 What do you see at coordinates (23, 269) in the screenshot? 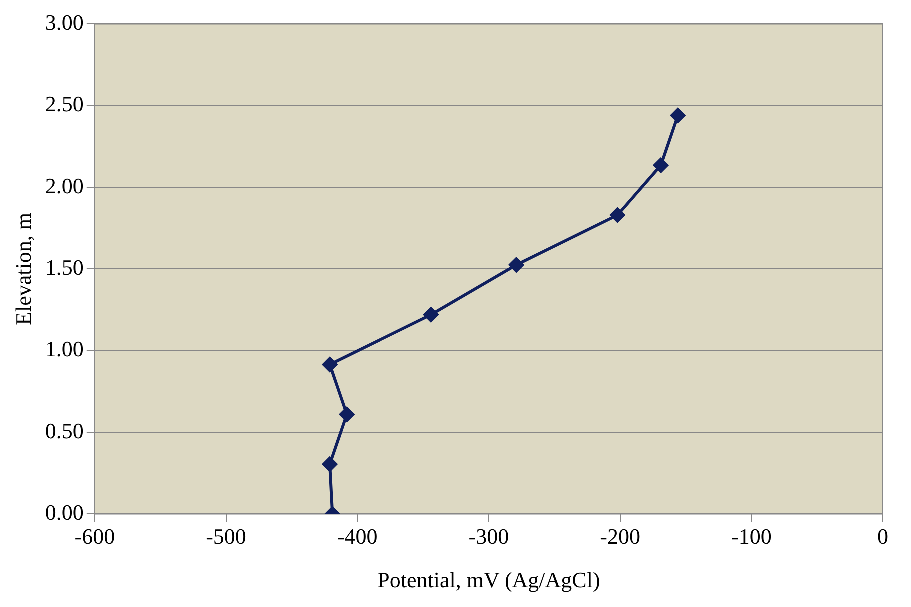
I see `y-axis-title: Elevation, m` at bounding box center [23, 269].